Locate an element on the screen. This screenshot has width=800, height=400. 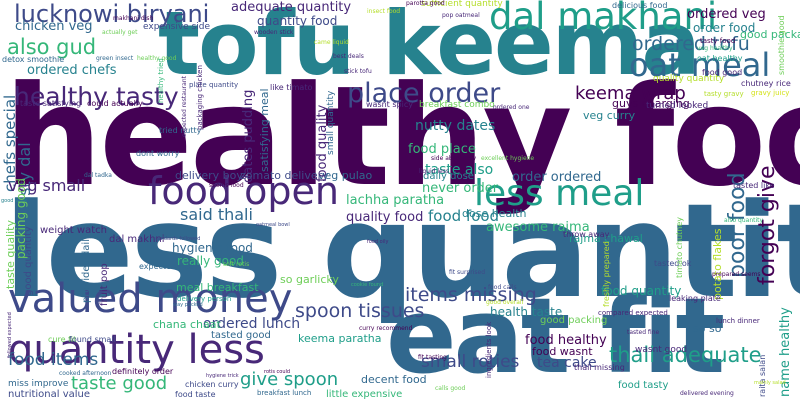
cloud-word: expected rice is located at coordinates (166, 266).